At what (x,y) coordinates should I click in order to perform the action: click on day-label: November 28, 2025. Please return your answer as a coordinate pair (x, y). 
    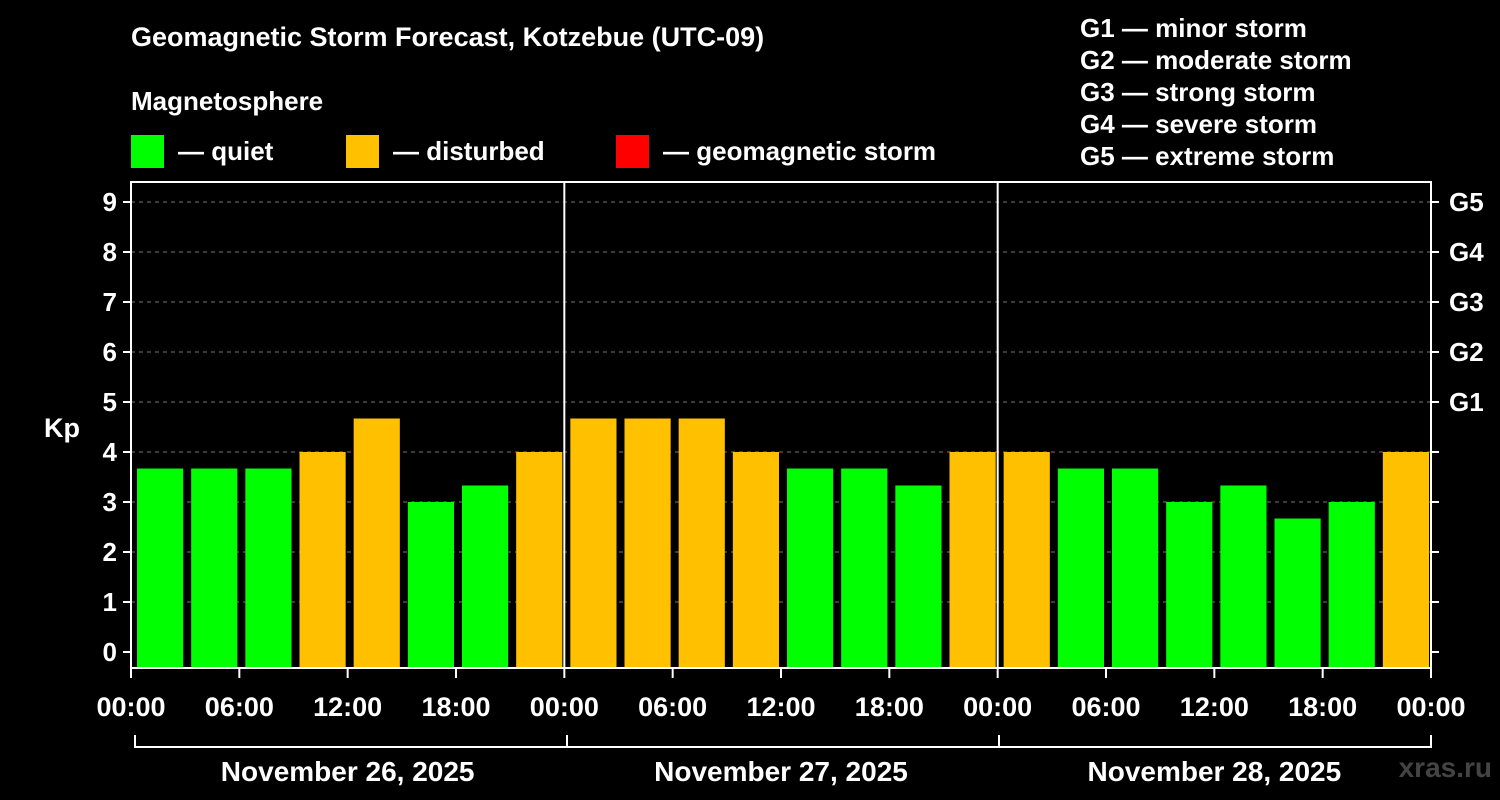
    Looking at the image, I should click on (1214, 771).